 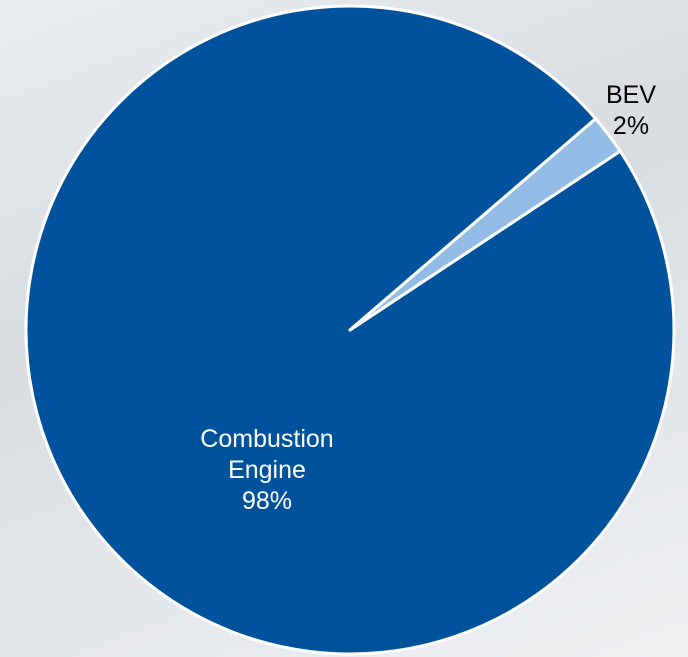 What do you see at coordinates (631, 95) in the screenshot?
I see `category-label: BEV` at bounding box center [631, 95].